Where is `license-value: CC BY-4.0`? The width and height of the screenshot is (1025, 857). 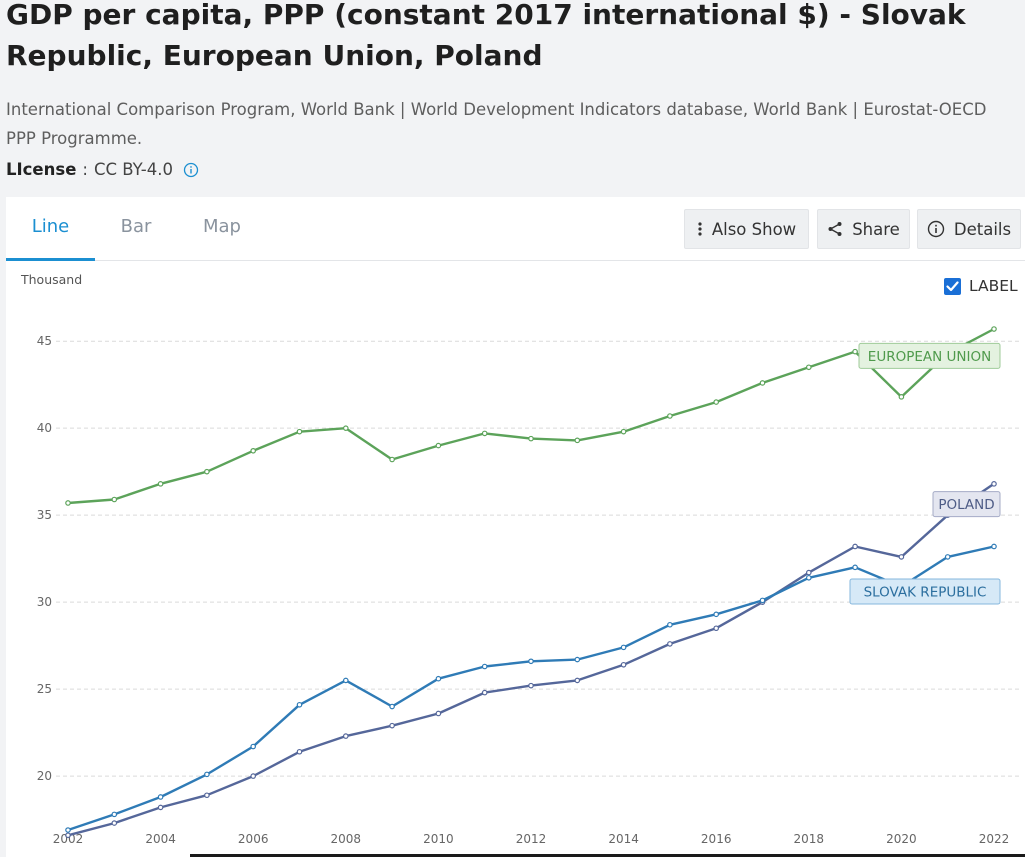
license-value: CC BY-4.0 is located at coordinates (133, 169).